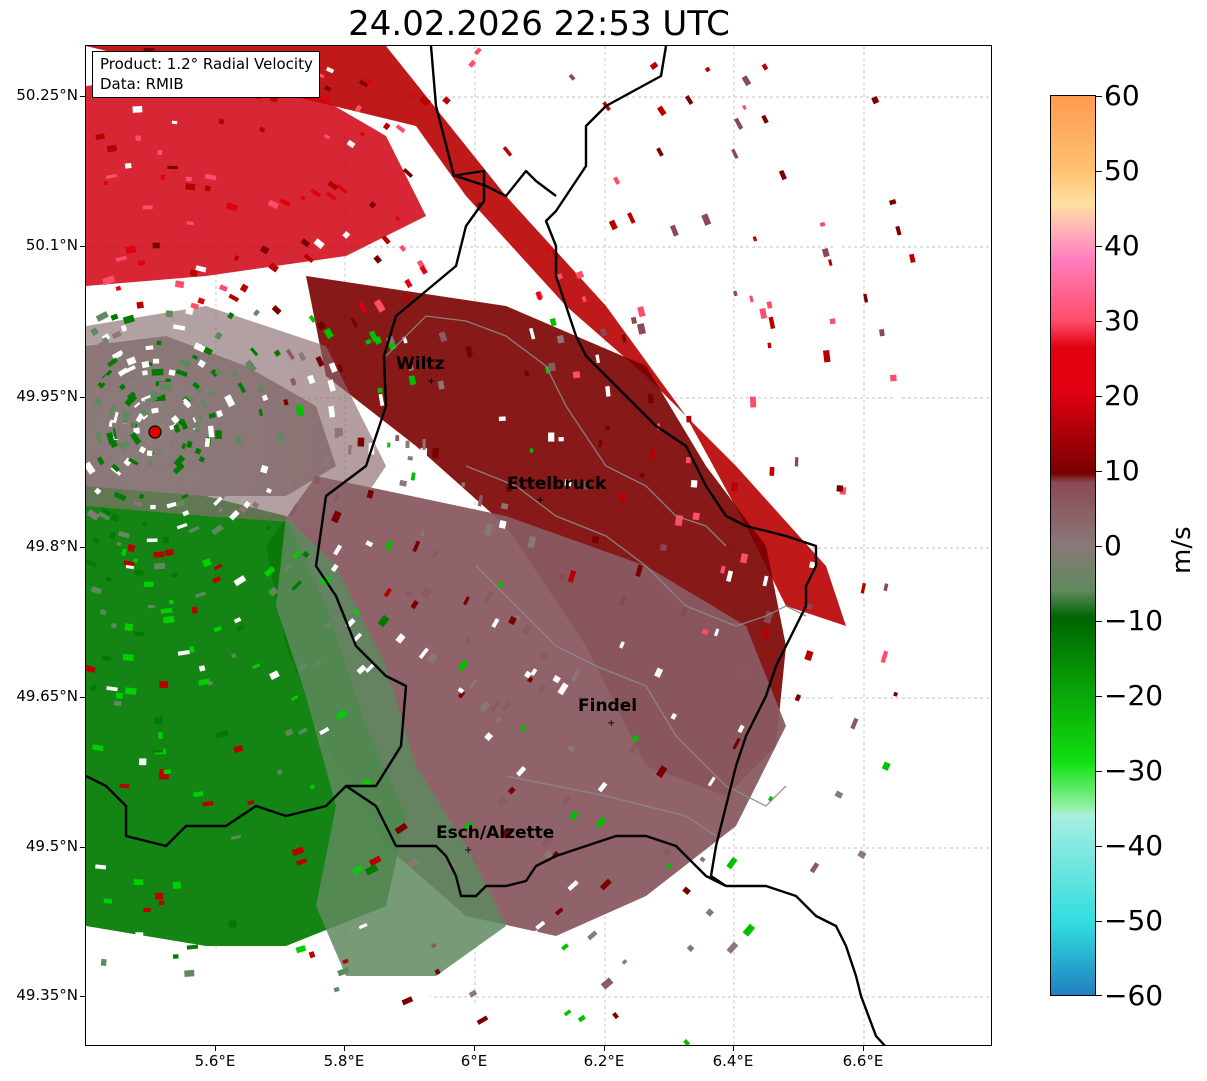 This screenshot has height=1081, width=1207. Describe the element at coordinates (51, 245) in the screenshot. I see `lat-tick: 50.1°N` at that location.